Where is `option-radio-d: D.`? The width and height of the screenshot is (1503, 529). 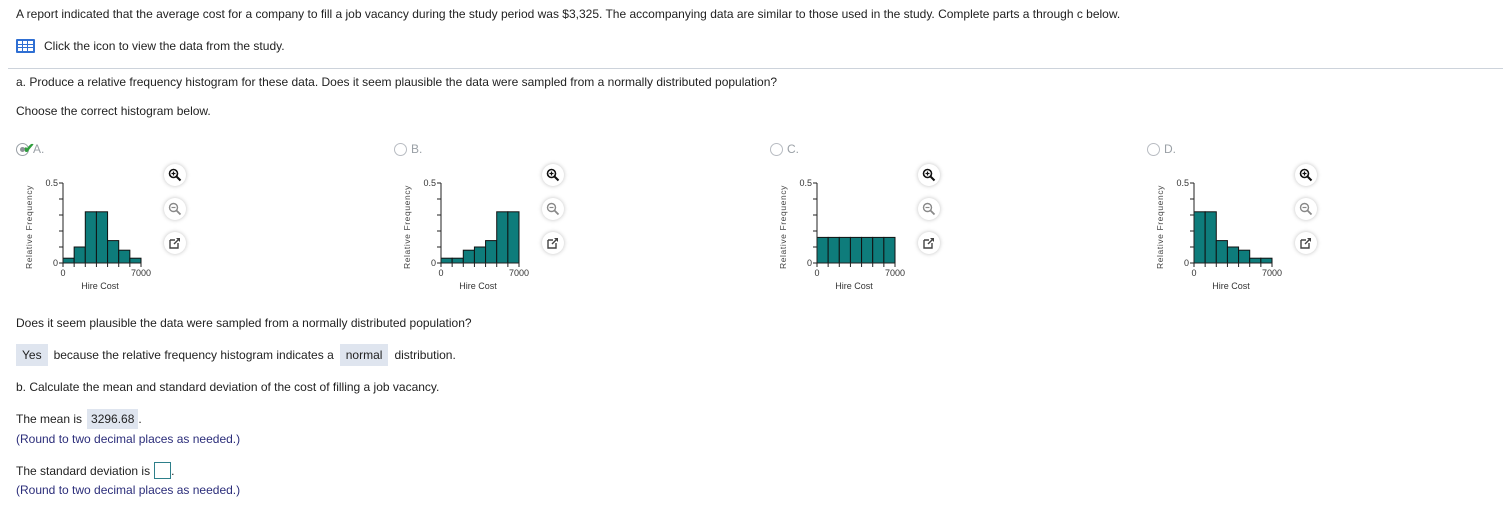
option-radio-d: D. is located at coordinates (1161, 149).